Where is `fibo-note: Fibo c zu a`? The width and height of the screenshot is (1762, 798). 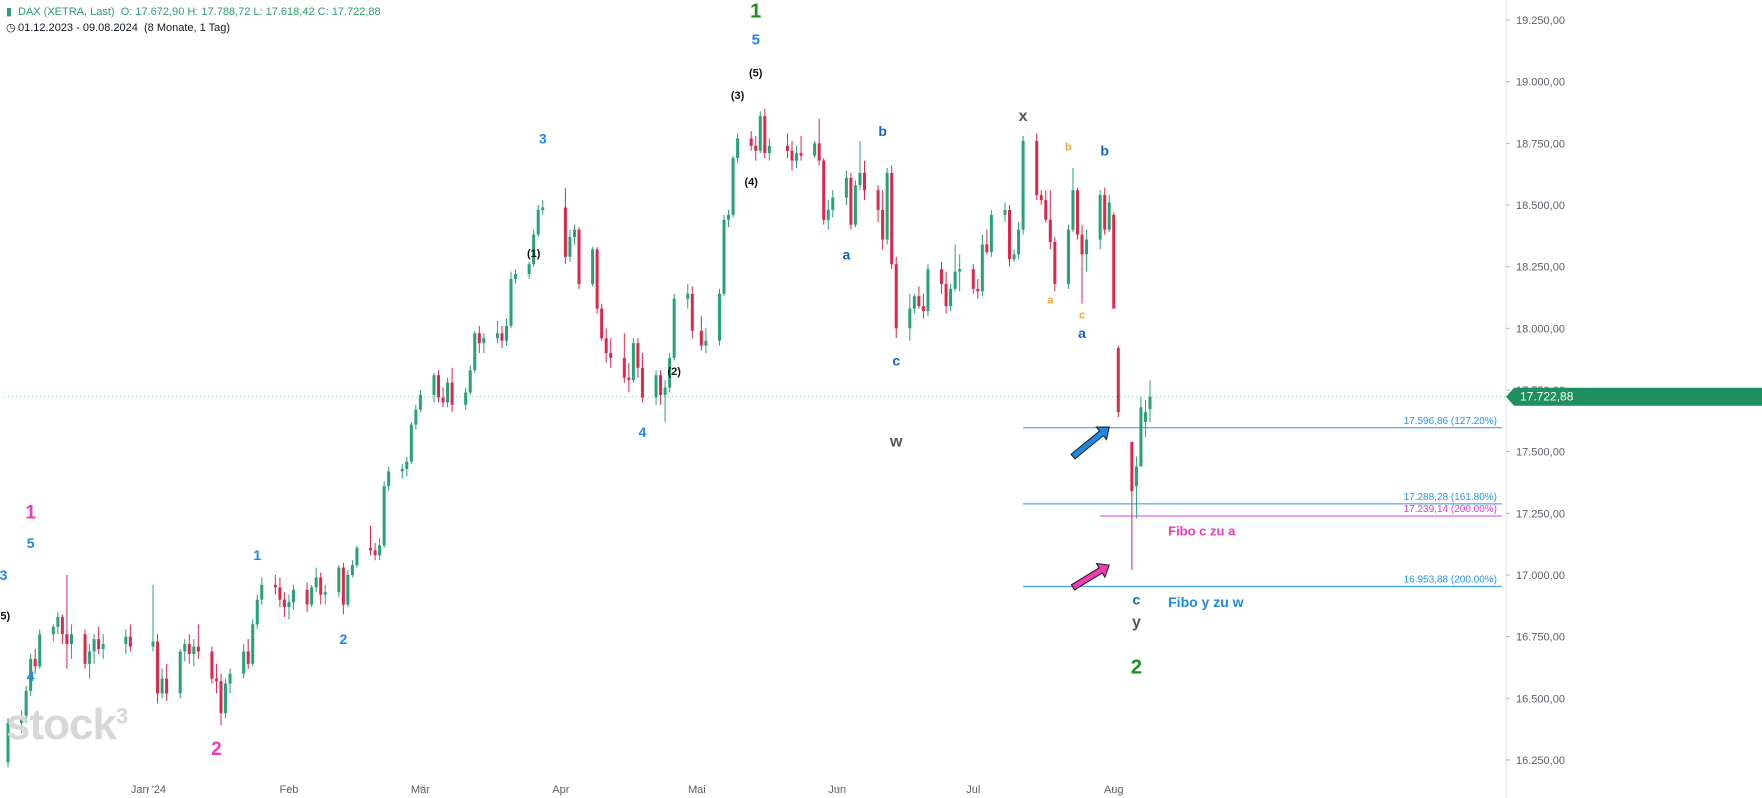
fibo-note: Fibo c zu a is located at coordinates (1202, 531).